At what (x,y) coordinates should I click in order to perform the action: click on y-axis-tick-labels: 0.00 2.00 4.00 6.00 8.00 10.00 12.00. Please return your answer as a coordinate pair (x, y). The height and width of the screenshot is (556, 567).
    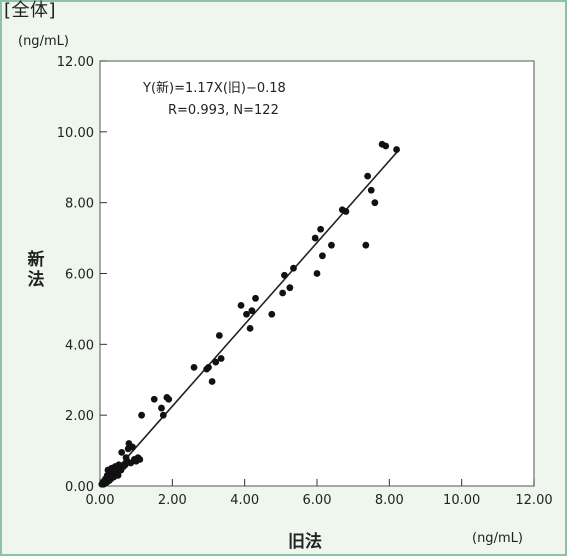
    Looking at the image, I should click on (75, 275).